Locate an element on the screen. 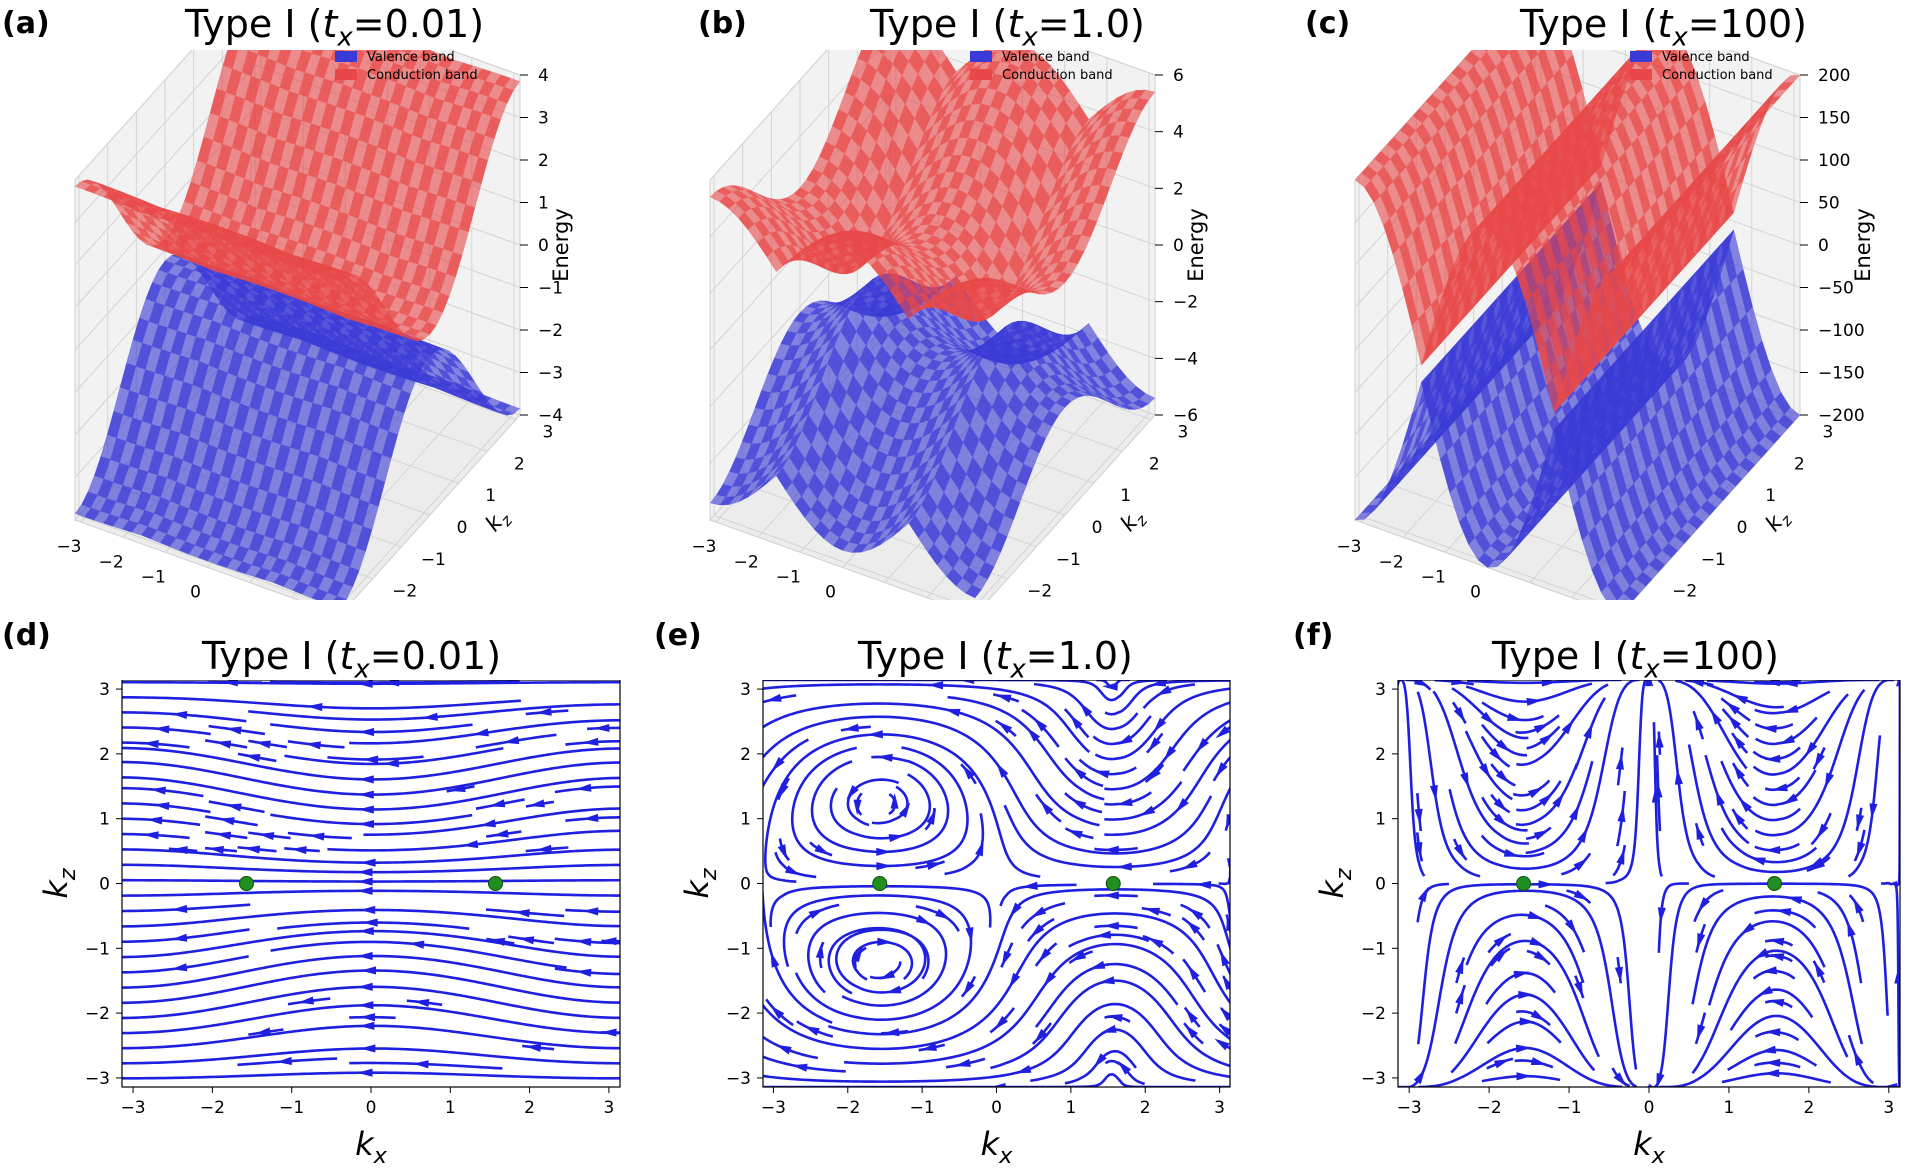 This screenshot has width=1925, height=1168. title-var: t is located at coordinates (1665, 24).